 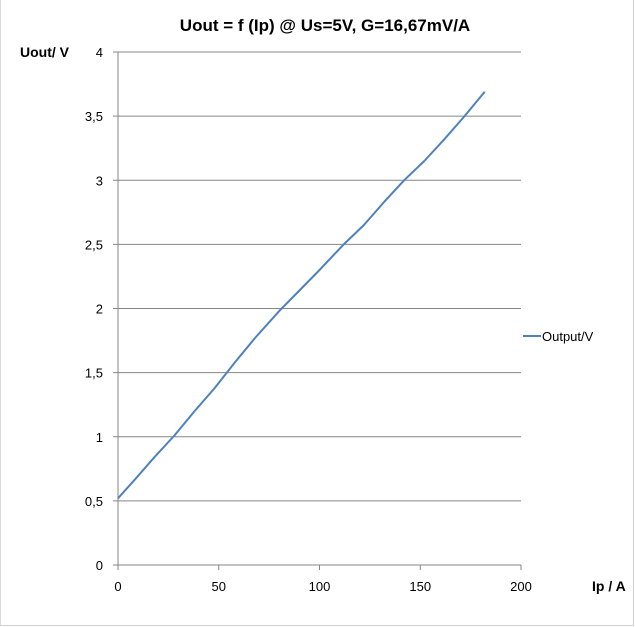 I want to click on y-tick-label: 2,5, so click(x=94, y=244).